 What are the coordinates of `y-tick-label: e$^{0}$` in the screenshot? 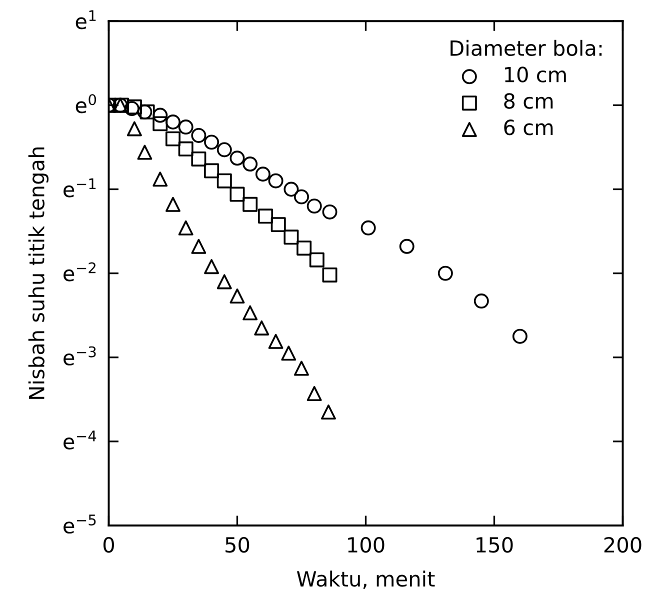 It's located at (86, 104).